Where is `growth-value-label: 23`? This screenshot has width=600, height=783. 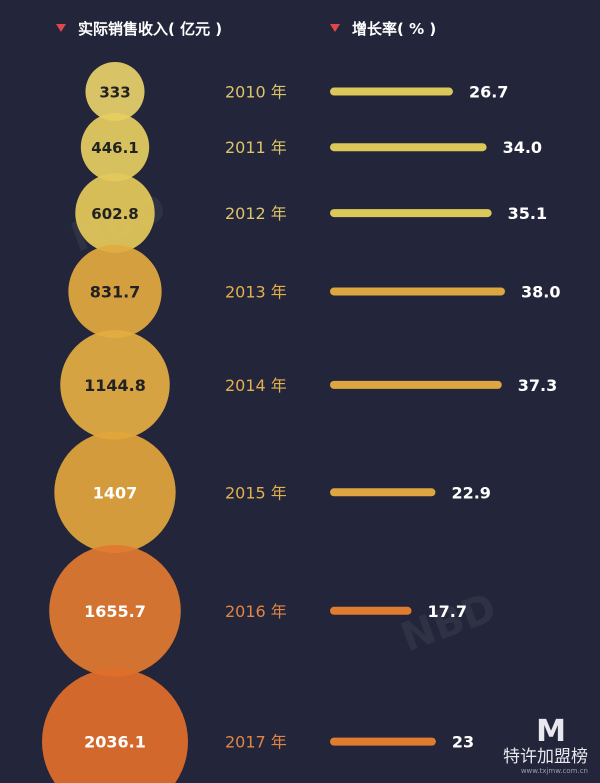
growth-value-label: 23 is located at coordinates (463, 742).